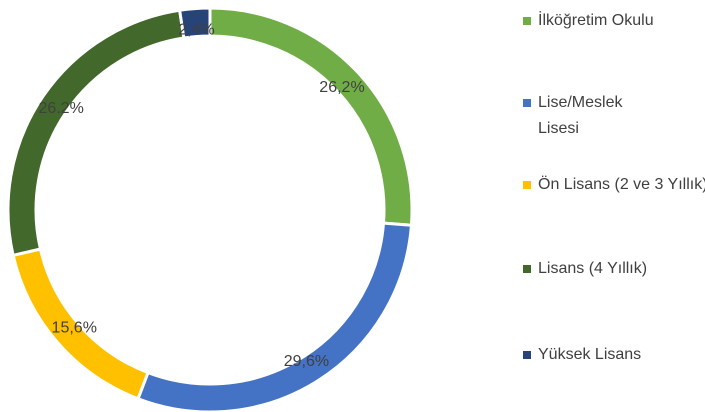  I want to click on legend-entry: Lise/Meslek Lisesi, so click(590, 116).